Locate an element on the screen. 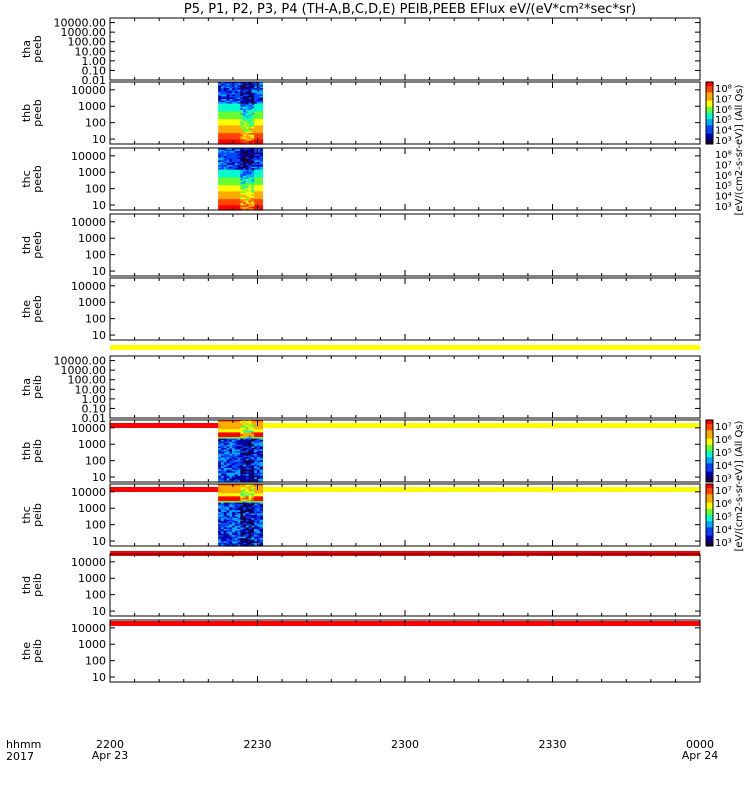 Image resolution: width=750 pixels, height=800 pixels. y-tick-label: 10000.00 is located at coordinates (80, 361).